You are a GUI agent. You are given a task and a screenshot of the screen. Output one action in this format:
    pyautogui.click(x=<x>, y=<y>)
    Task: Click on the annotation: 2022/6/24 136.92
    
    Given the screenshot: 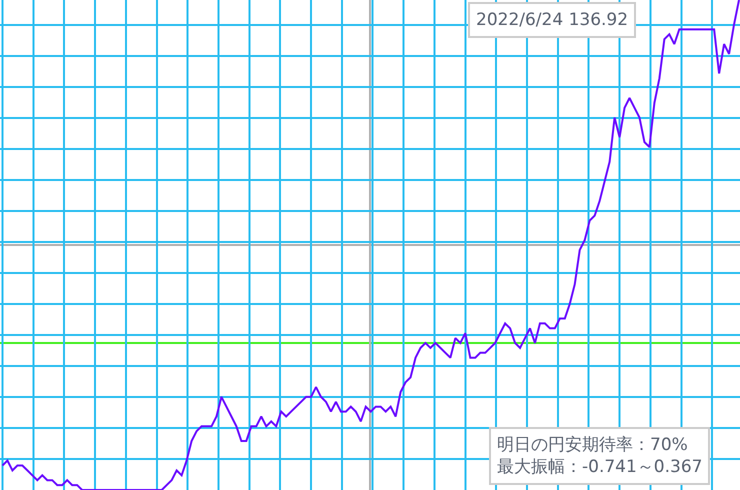 What is the action you would take?
    pyautogui.click(x=552, y=20)
    